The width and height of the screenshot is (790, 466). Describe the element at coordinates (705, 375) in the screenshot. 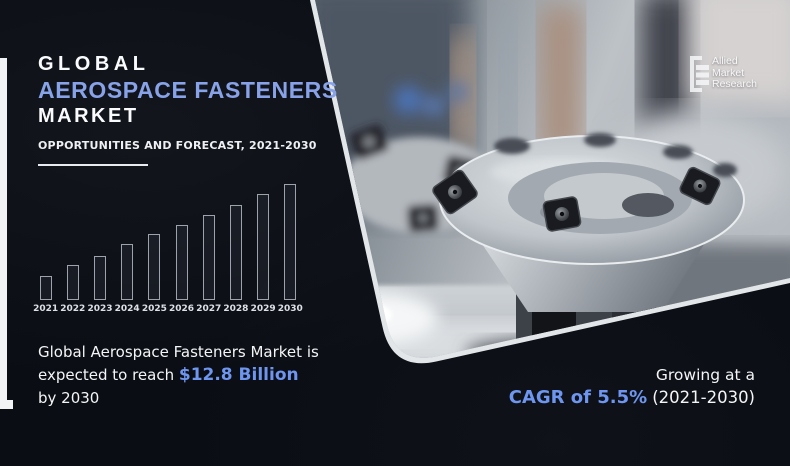

I see `cagr-line1: Growing at a` at that location.